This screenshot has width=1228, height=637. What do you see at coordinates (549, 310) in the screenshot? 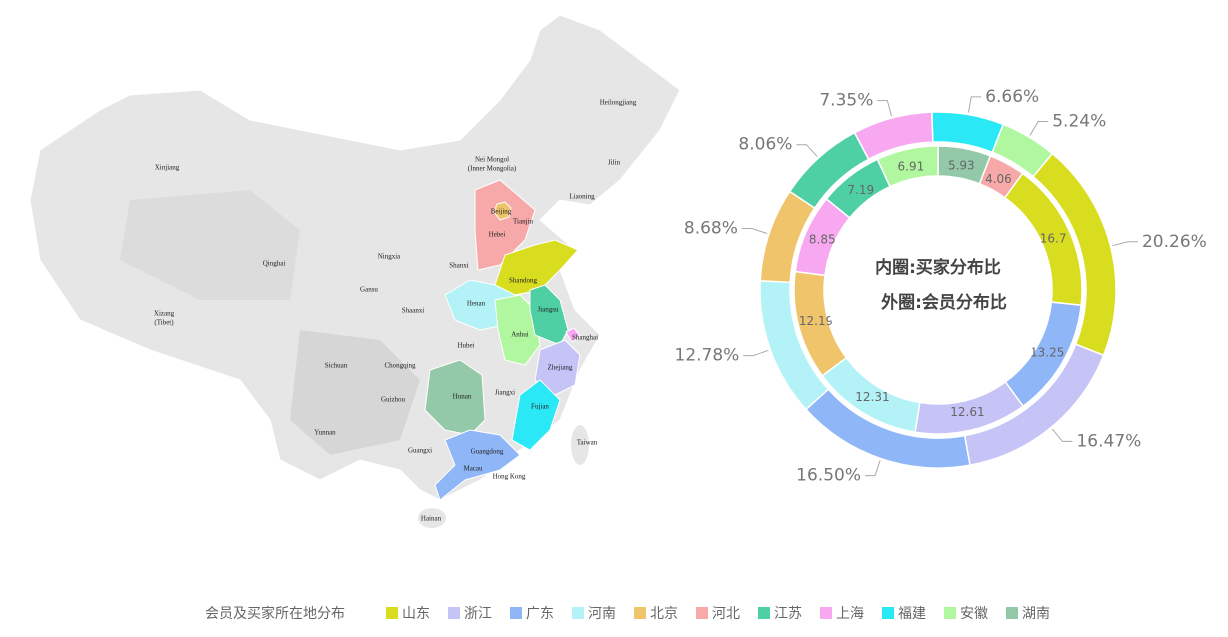
I see `province-label: Jiangsu` at bounding box center [549, 310].